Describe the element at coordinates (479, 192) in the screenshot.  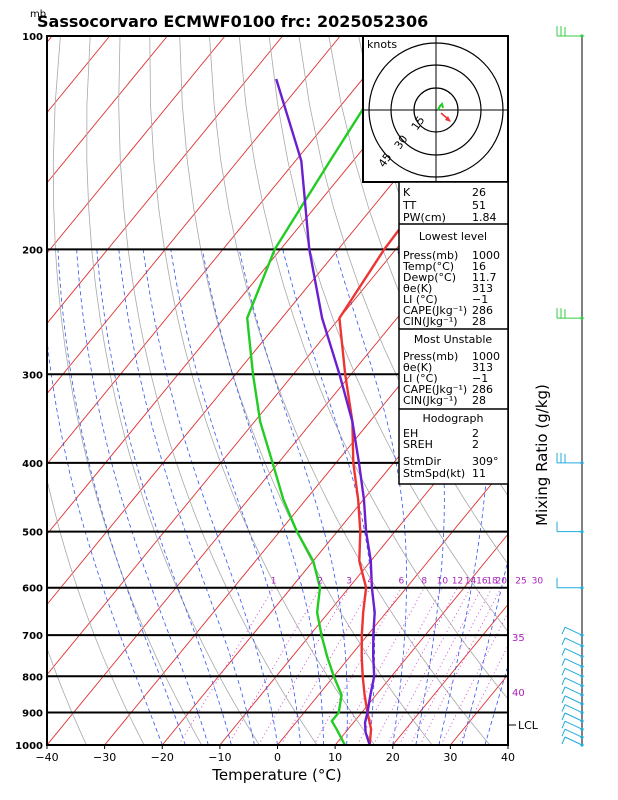
I see `index-k-value: 26` at that location.